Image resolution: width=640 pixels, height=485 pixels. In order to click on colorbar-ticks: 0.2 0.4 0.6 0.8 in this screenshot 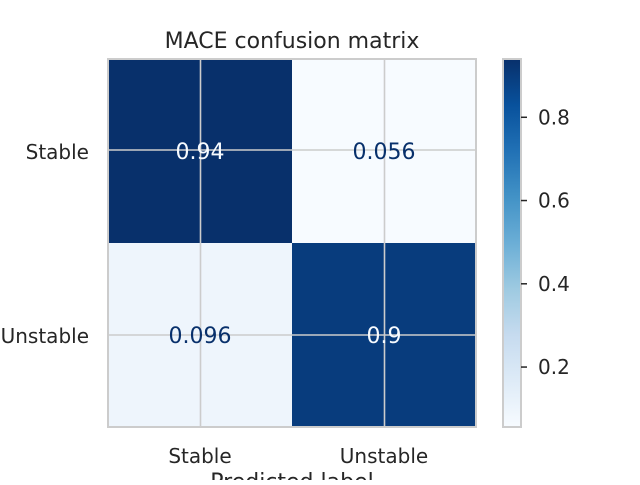, I will do `click(545, 242)`.